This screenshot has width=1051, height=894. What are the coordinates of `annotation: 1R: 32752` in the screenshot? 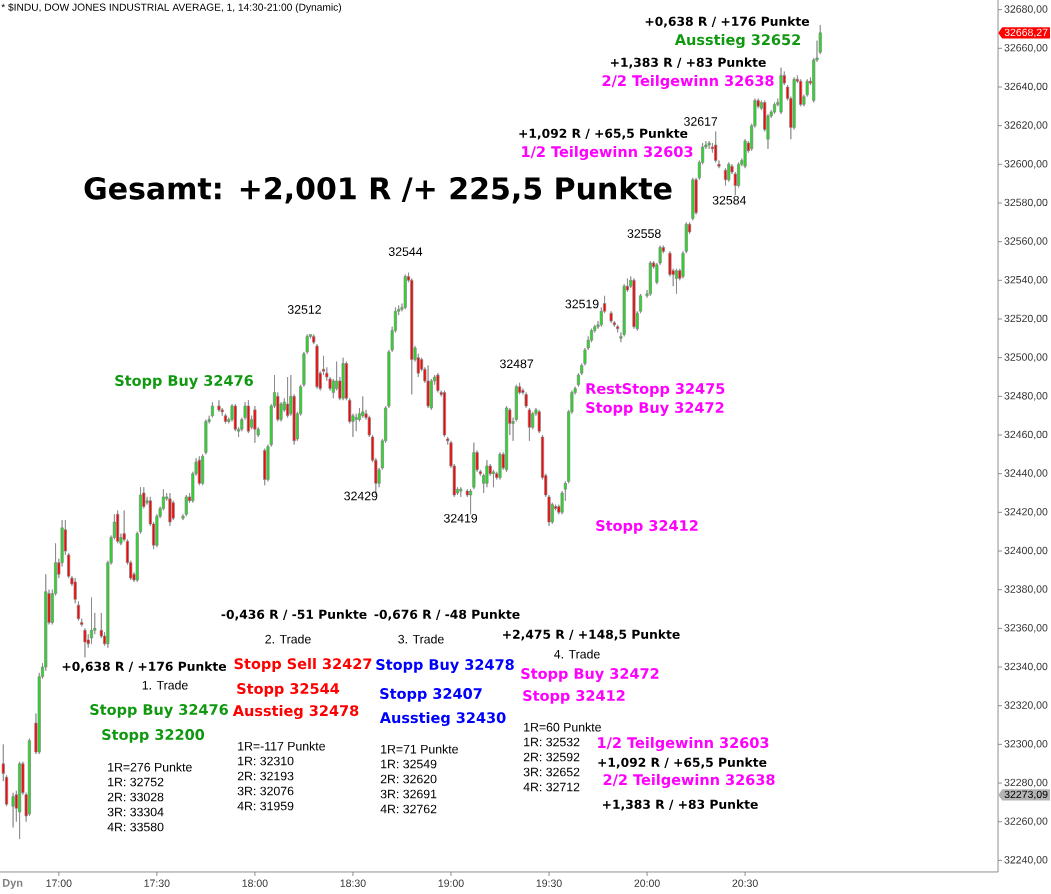 It's located at (136, 782).